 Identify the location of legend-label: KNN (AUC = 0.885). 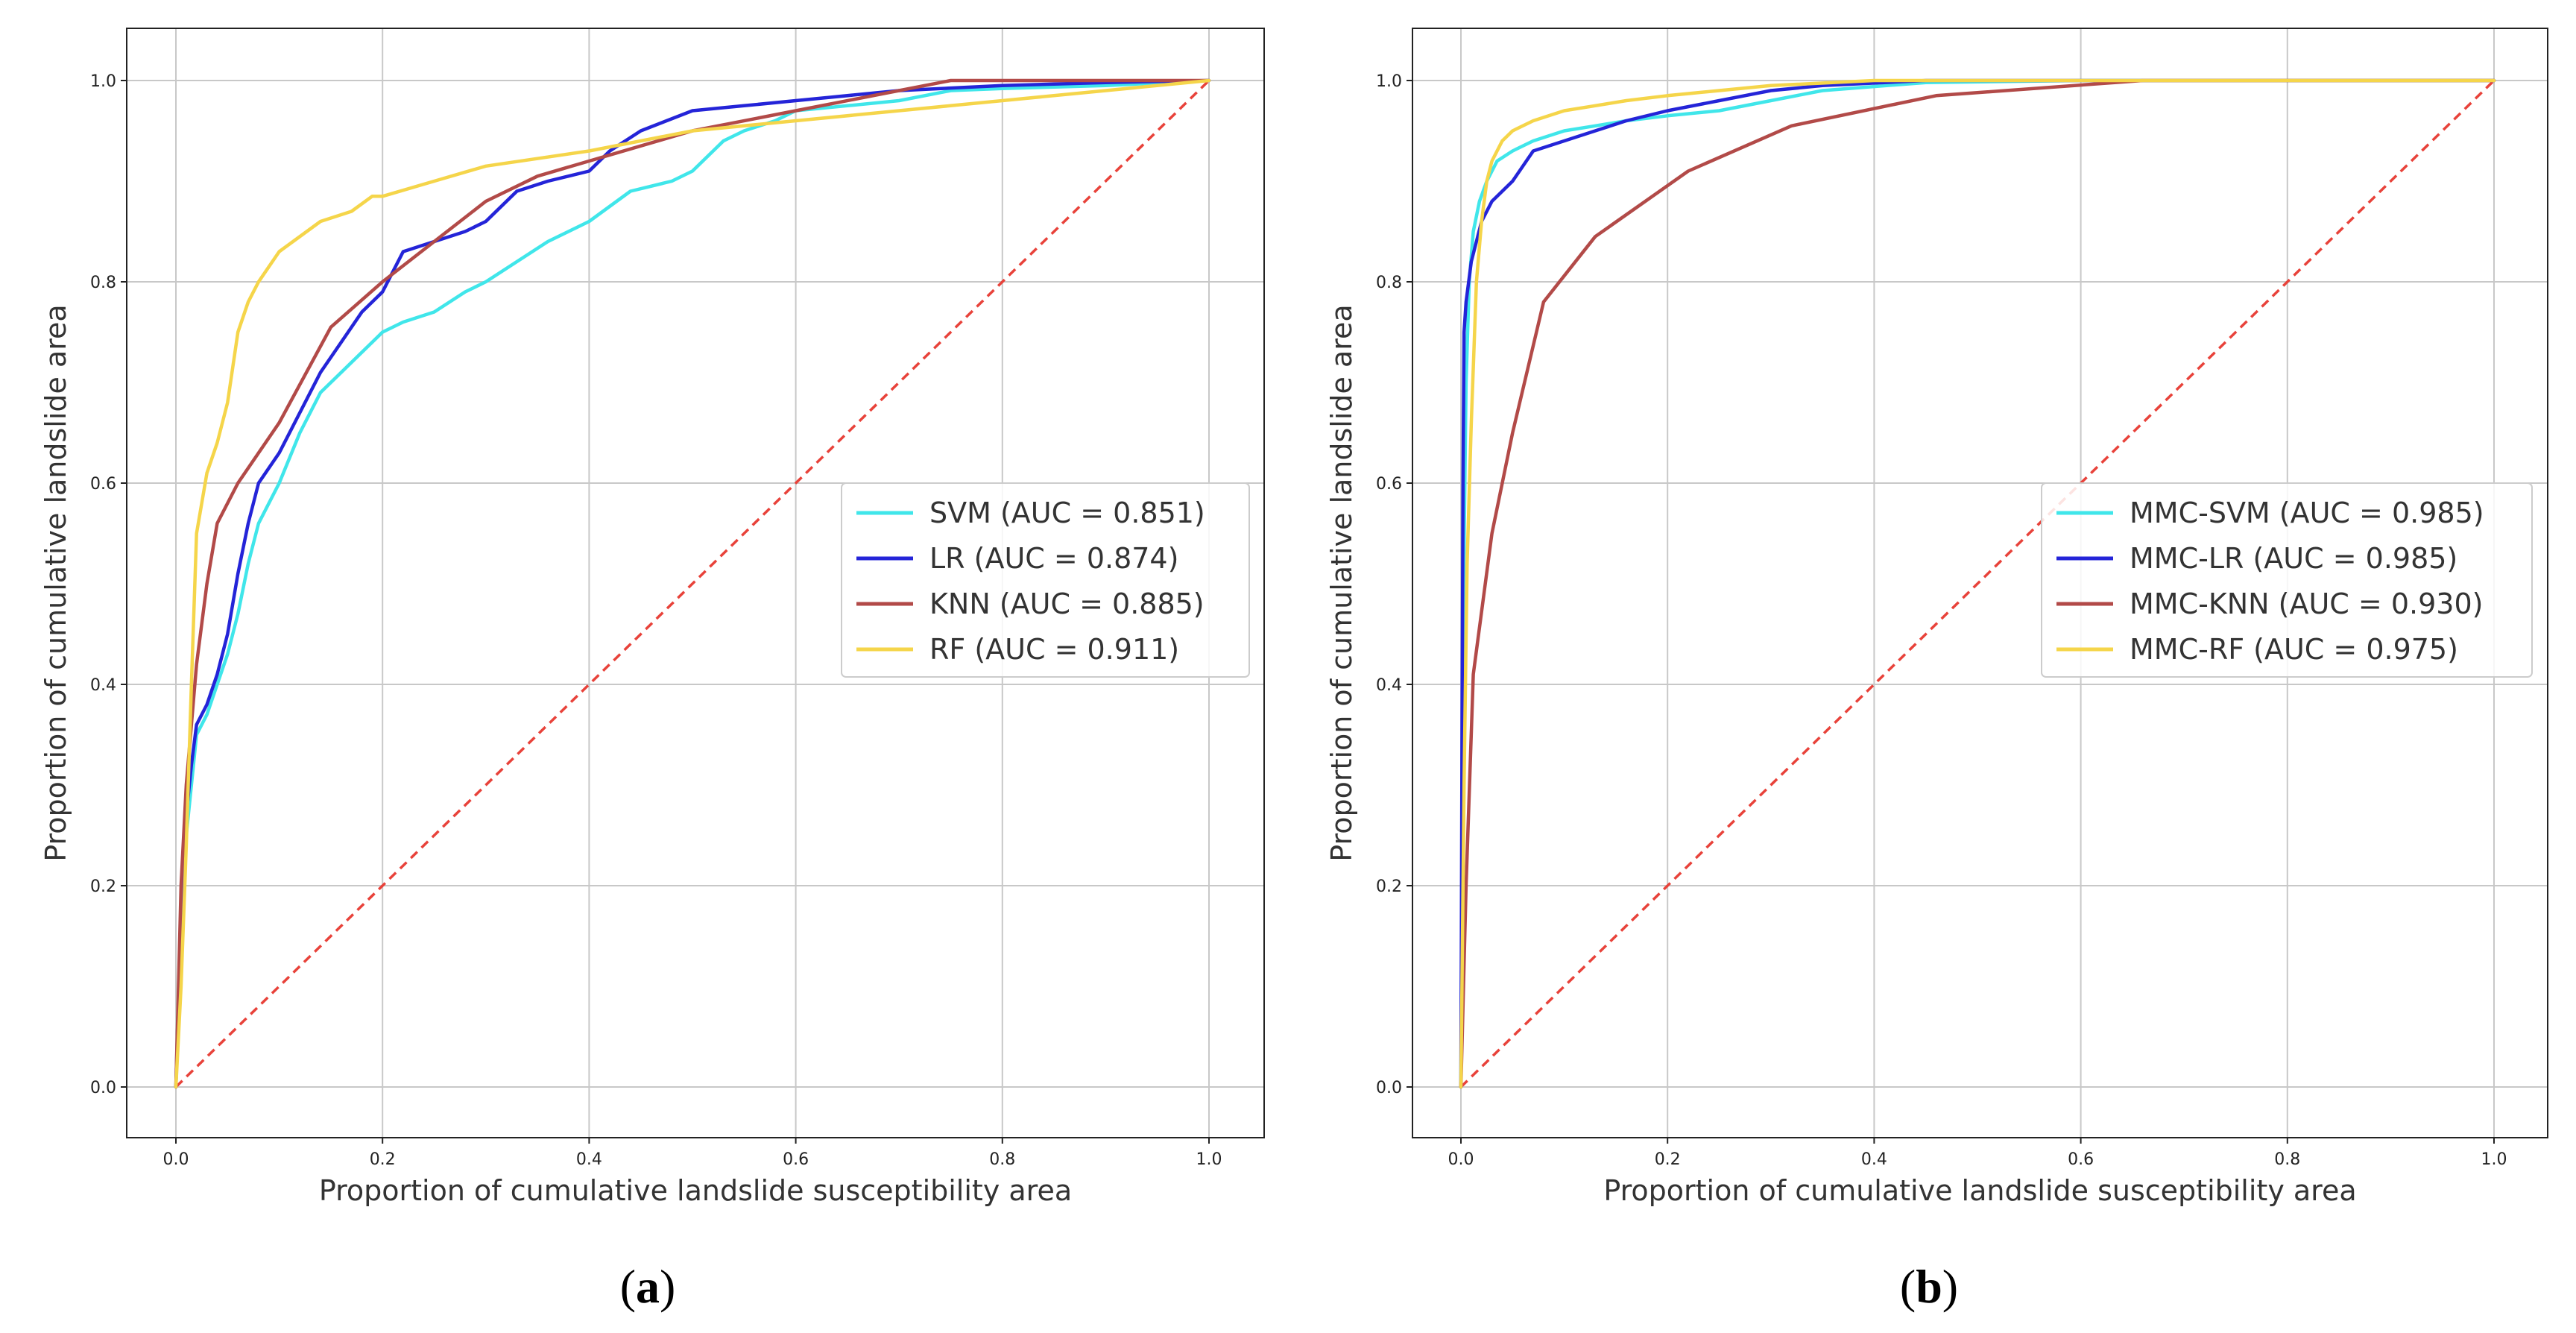
(1067, 603).